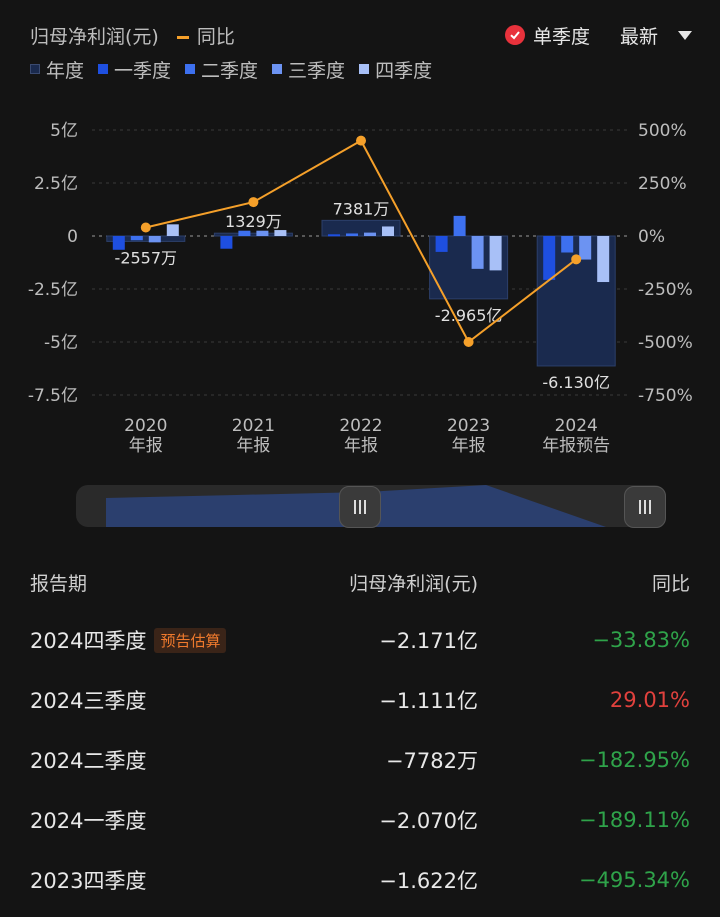 The image size is (720, 917). Describe the element at coordinates (428, 821) in the screenshot. I see `row-net-profit: −2.070亿` at that location.